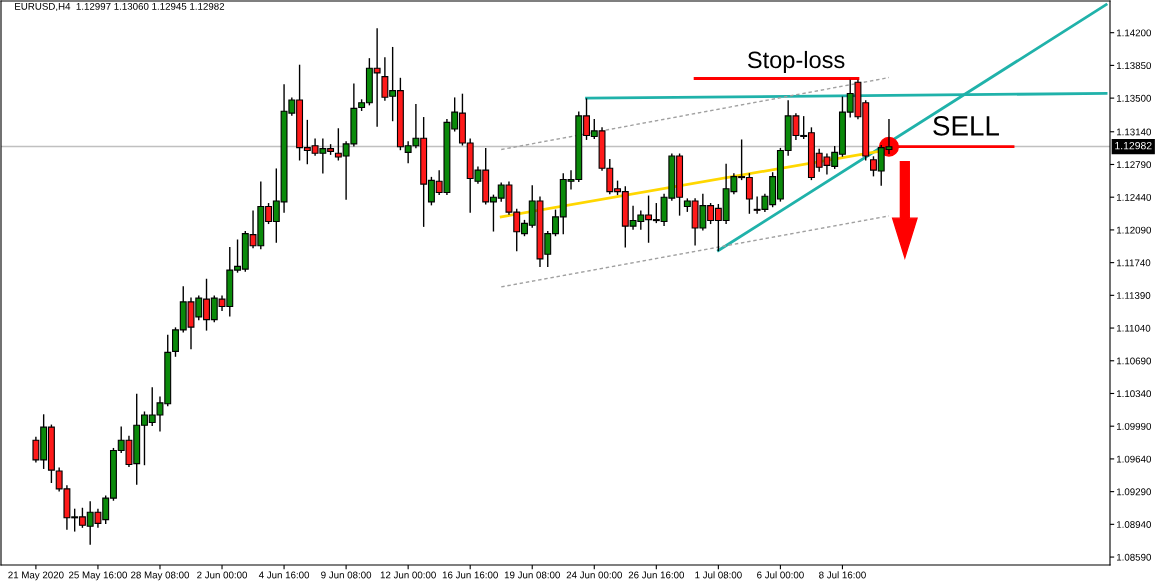  Describe the element at coordinates (1134, 557) in the screenshot. I see `y-tick-label: 1.08590` at that location.